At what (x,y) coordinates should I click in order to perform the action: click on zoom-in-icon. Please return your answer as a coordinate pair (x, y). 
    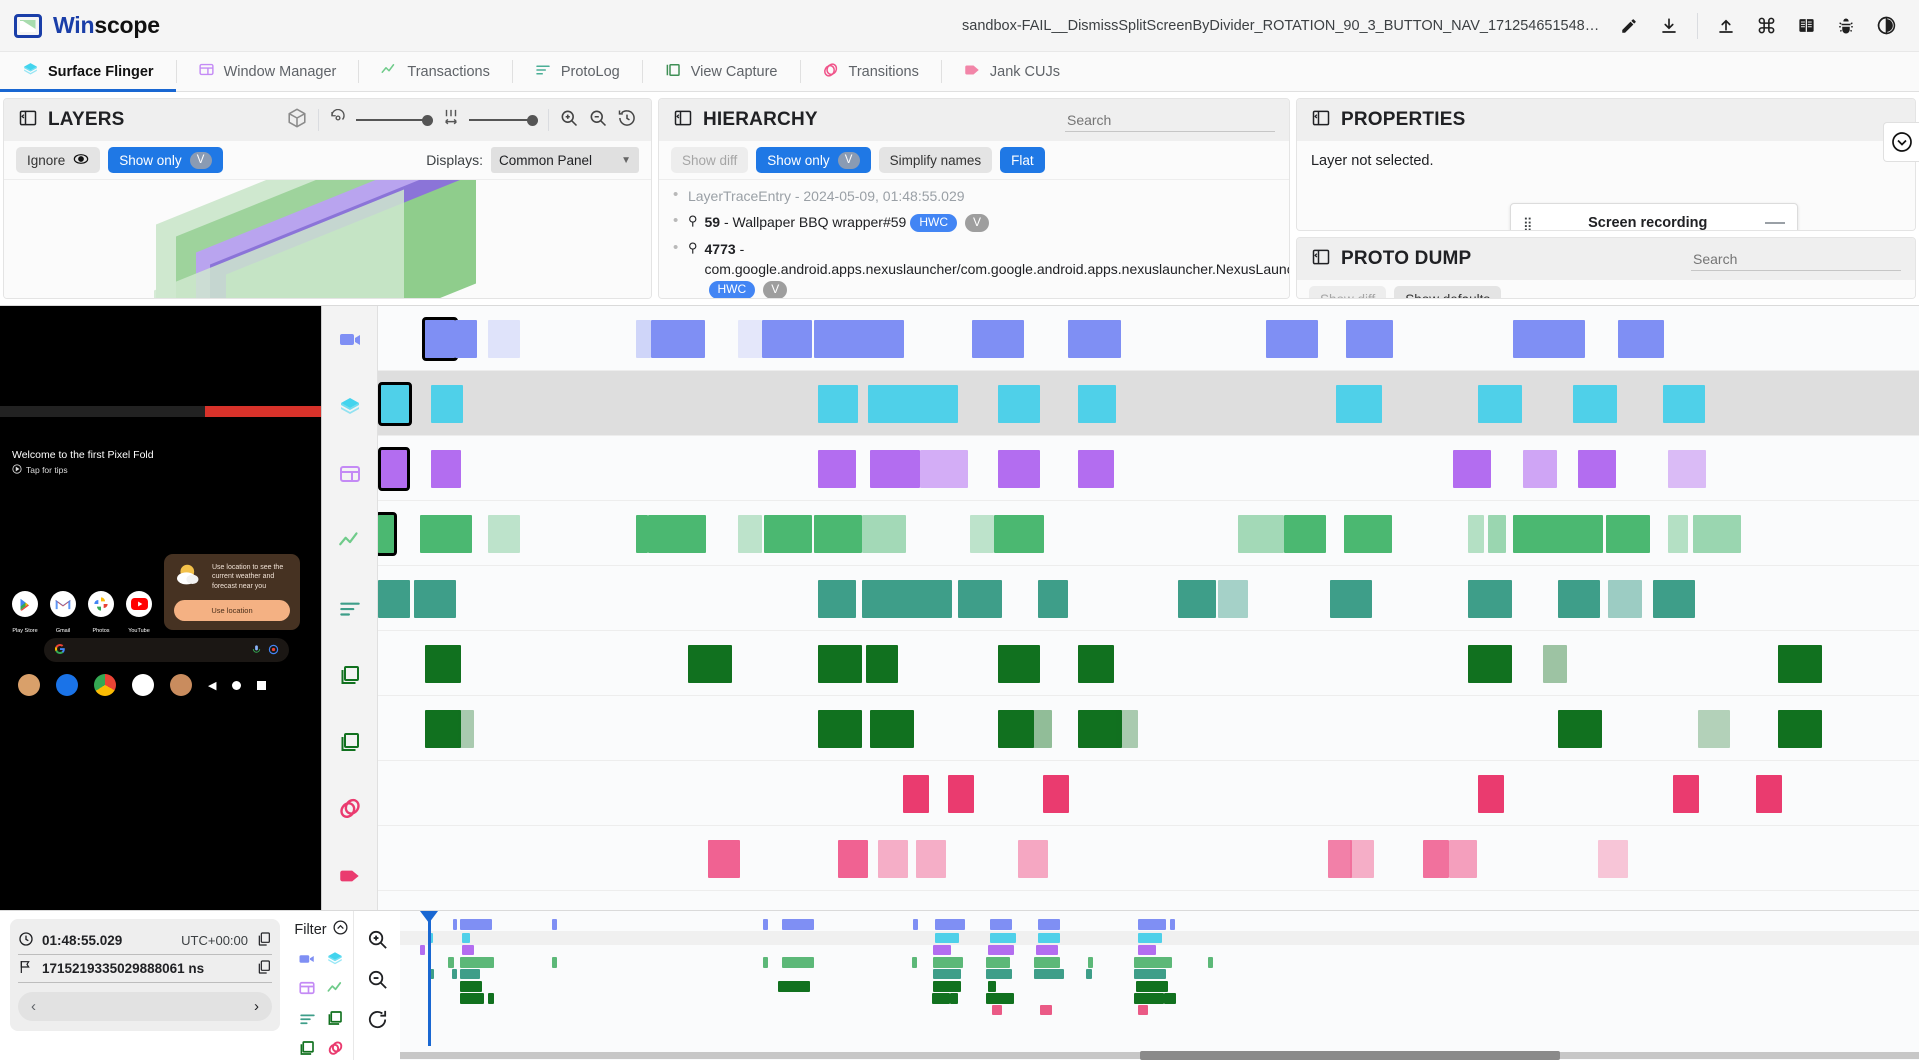
    Looking at the image, I should click on (569, 120).